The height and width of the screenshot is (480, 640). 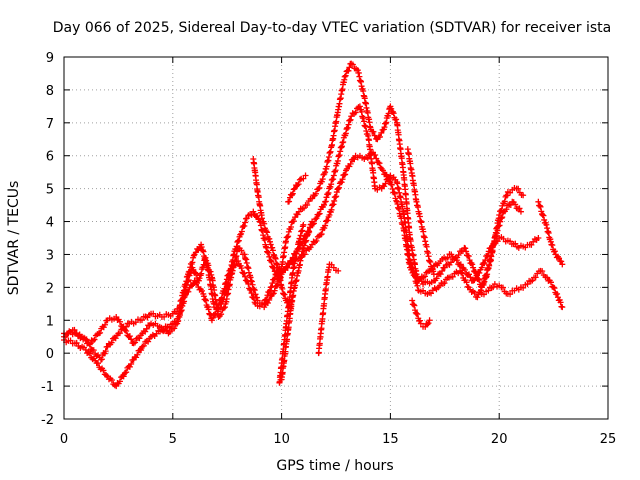 I want to click on x-axis-label: GPS time / hours, so click(x=334, y=466).